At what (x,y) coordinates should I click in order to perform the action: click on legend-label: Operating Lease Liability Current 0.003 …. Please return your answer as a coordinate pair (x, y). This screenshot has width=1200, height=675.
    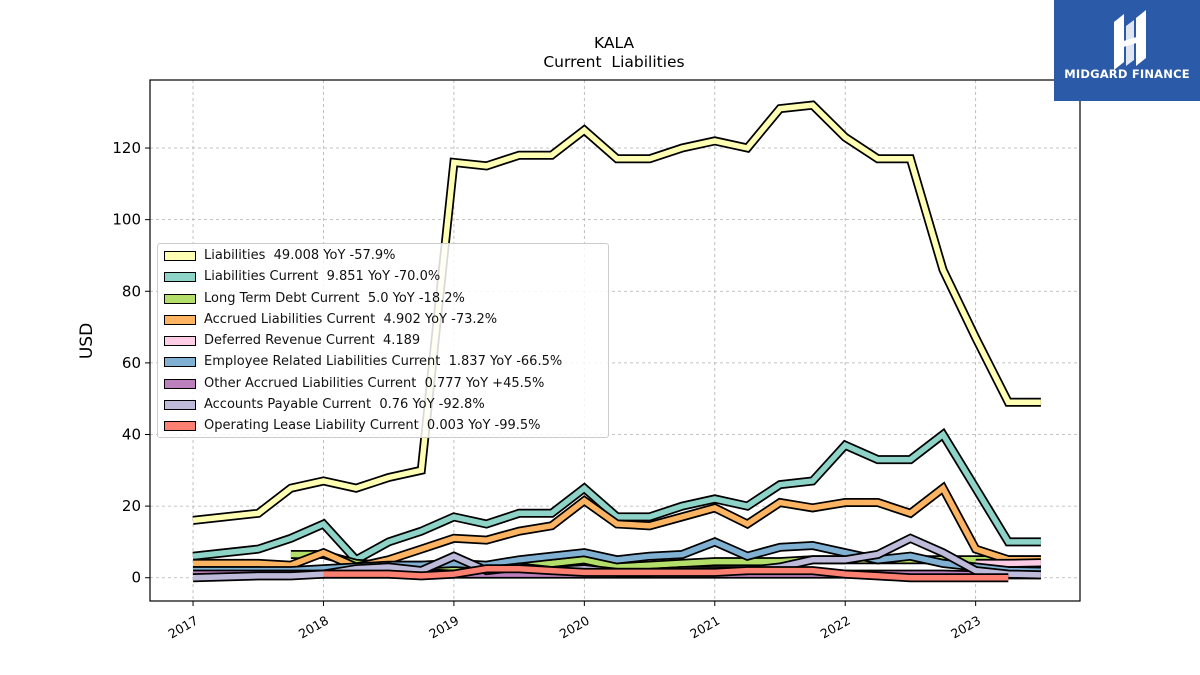
    Looking at the image, I should click on (372, 426).